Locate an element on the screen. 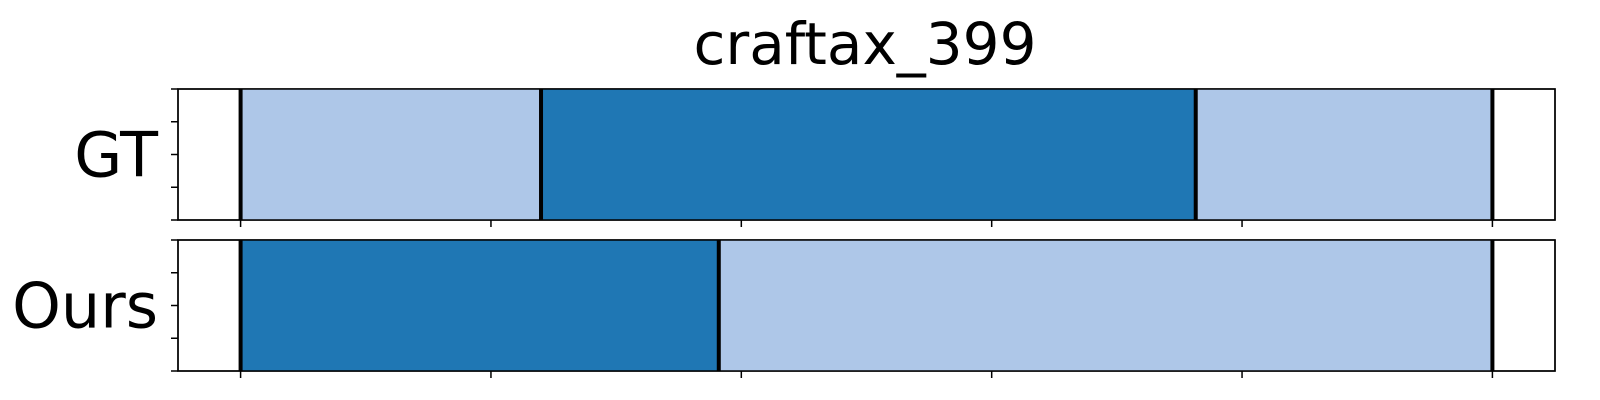 This screenshot has width=1600, height=400. chart-title: craftax_399 is located at coordinates (865, 44).